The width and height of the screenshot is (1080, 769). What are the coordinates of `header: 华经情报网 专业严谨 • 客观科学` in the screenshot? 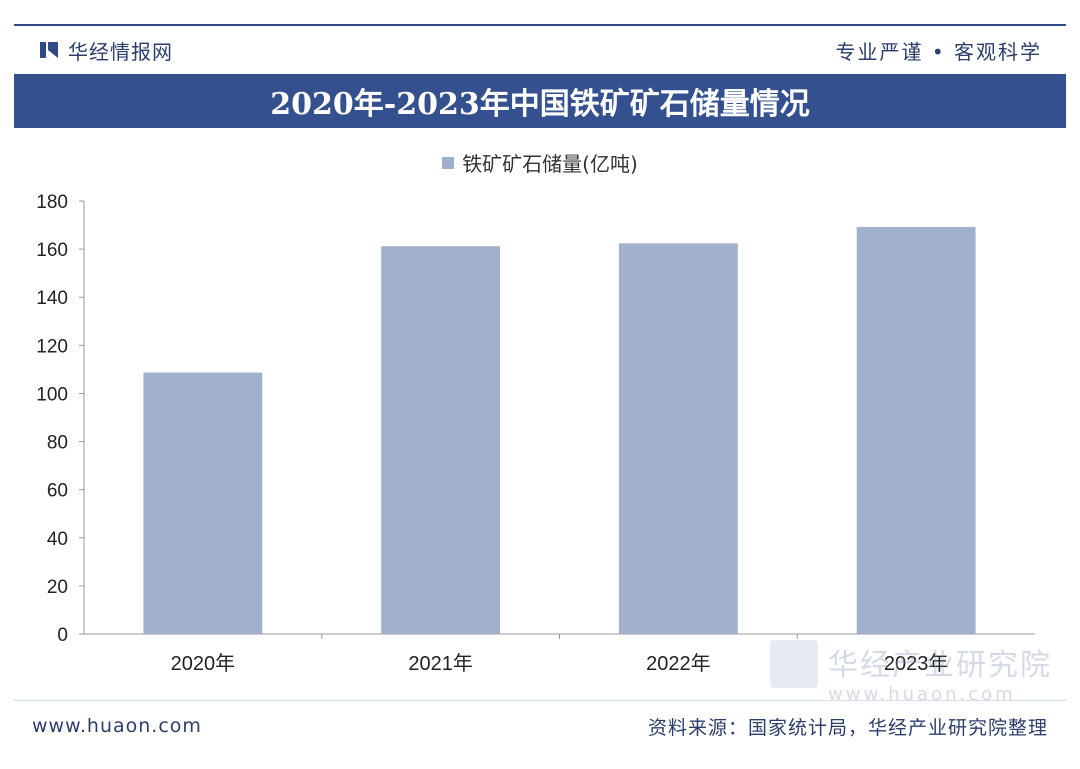 It's located at (540, 50).